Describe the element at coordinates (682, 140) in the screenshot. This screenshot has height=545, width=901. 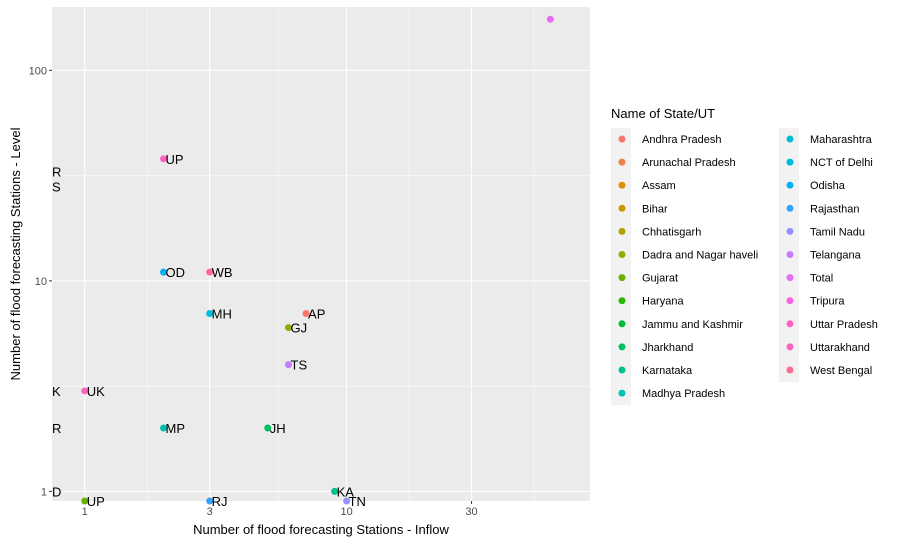
I see `legend-label: Andhra Pradesh` at that location.